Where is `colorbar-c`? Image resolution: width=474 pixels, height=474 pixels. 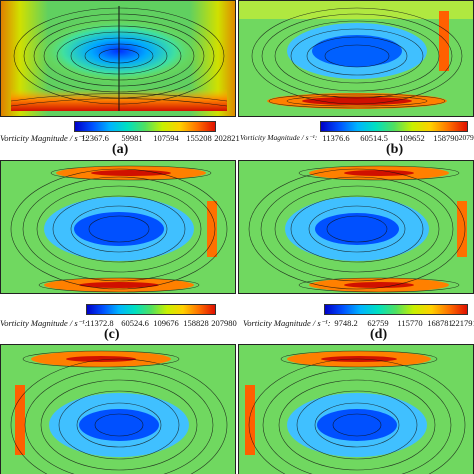 colorbar-c is located at coordinates (151, 309).